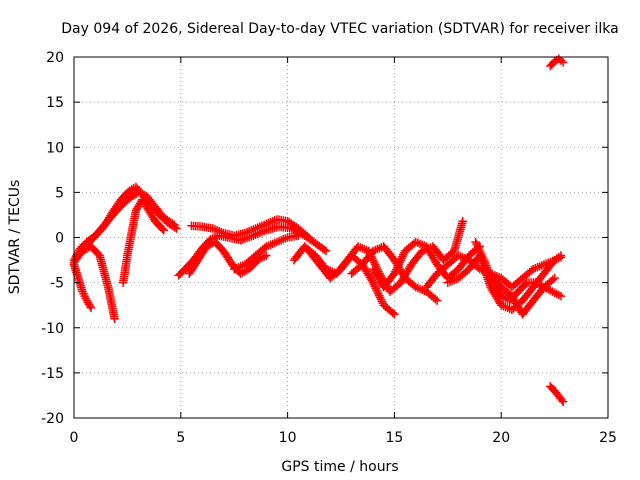 The width and height of the screenshot is (640, 480). What do you see at coordinates (59, 239) in the screenshot?
I see `y-tick-label: 0` at bounding box center [59, 239].